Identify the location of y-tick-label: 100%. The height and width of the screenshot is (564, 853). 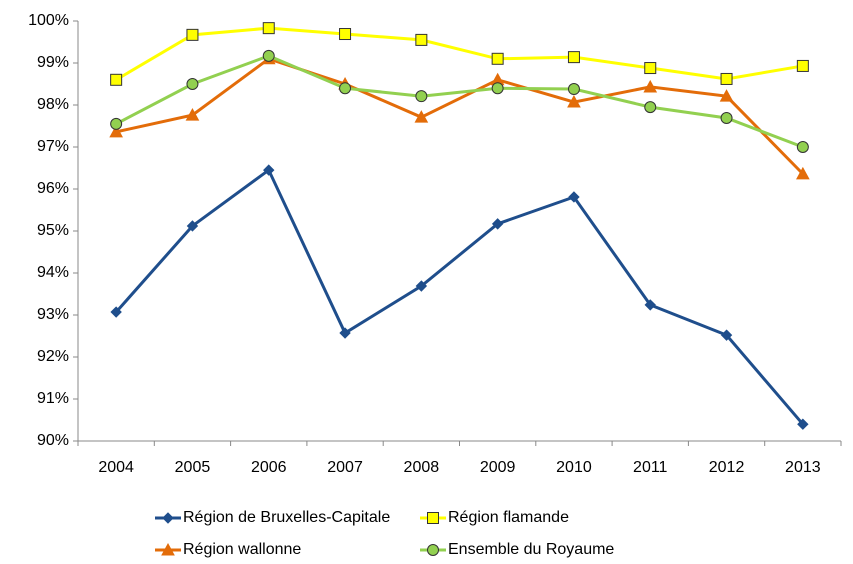
(48, 20).